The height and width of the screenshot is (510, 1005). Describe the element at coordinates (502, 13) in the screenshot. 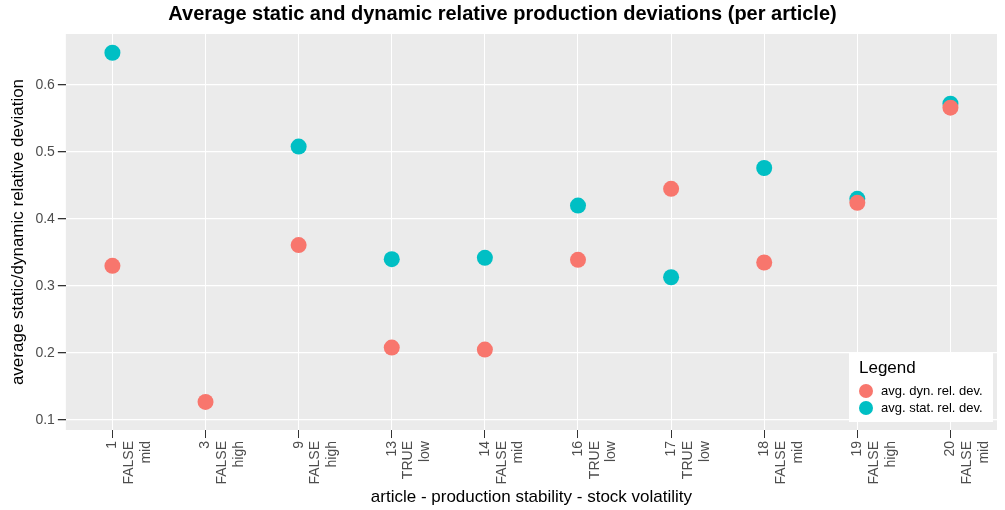

I see `chart-title: Average static and dynamic relative production deviations (per article)` at that location.